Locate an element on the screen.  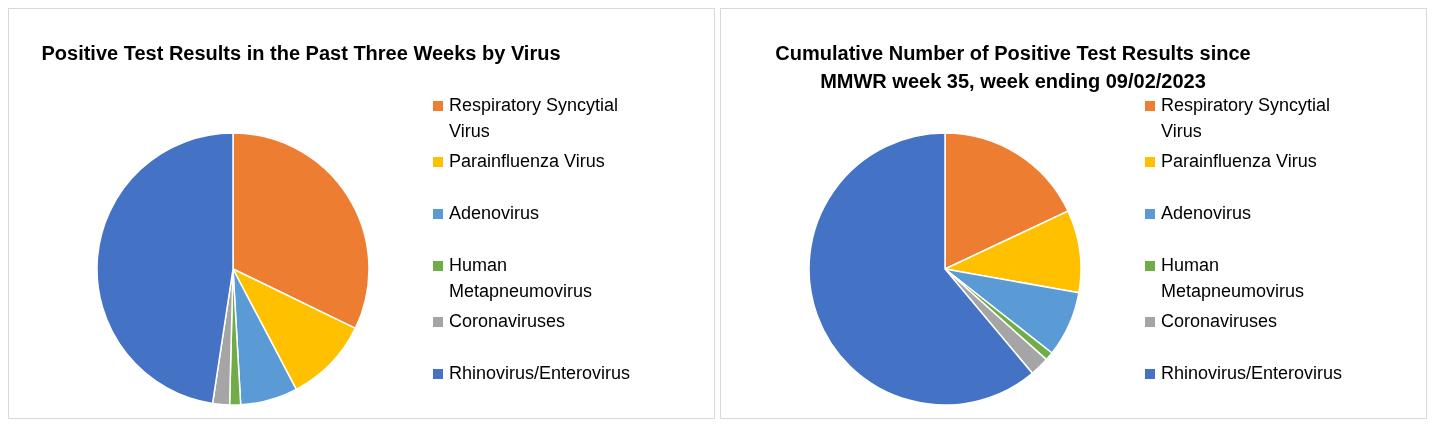
chart-title: Positive Test Results in the Past Three Weeks by Virus is located at coordinates (301, 53).